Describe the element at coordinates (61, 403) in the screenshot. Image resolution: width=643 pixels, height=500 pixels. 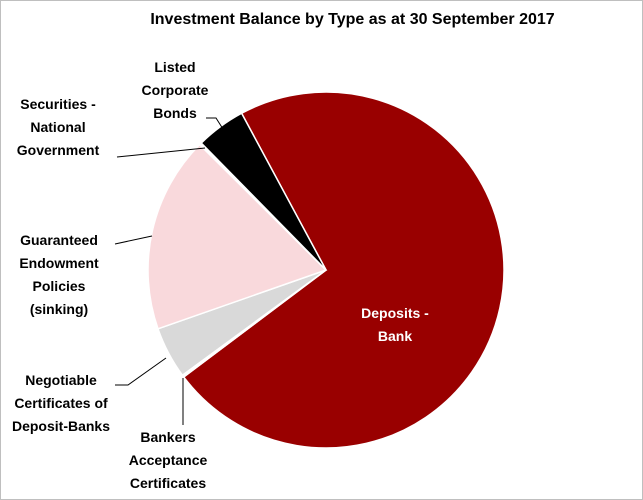
I see `slice-label: Negotiable Certificates of Deposit-Banks` at that location.